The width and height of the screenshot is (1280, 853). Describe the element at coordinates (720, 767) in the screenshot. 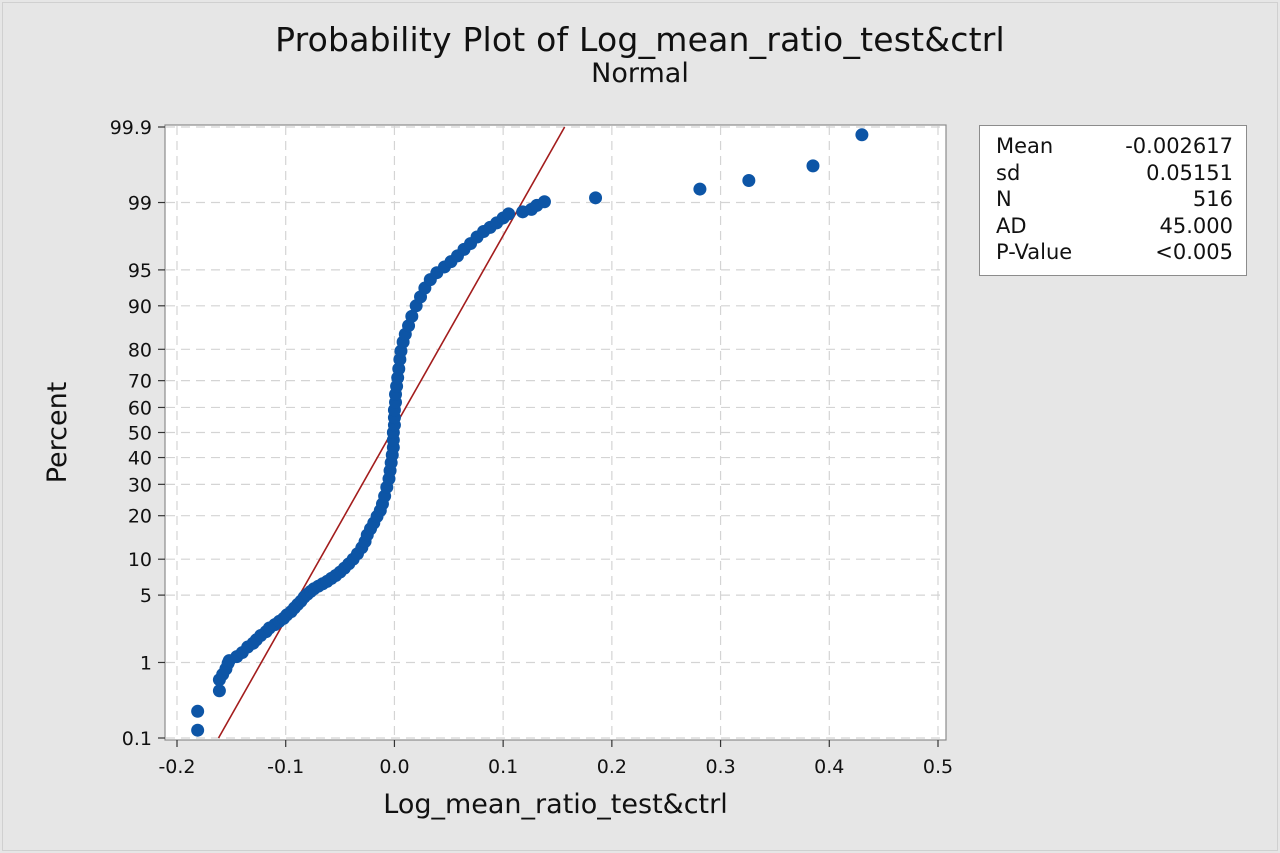

I see `x-tick-label: 0.3` at that location.